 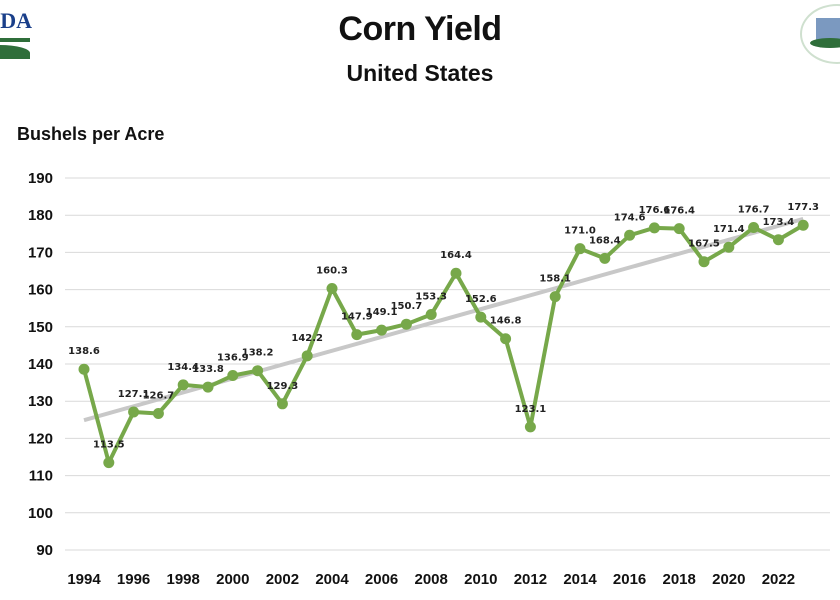 What do you see at coordinates (109, 445) in the screenshot?
I see `data-label: 113.5` at bounding box center [109, 445].